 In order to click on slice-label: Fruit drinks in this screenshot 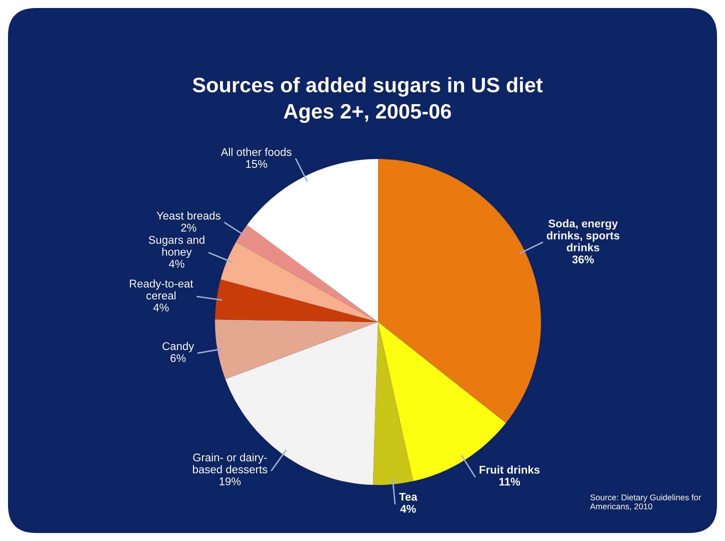, I will do `click(510, 470)`.